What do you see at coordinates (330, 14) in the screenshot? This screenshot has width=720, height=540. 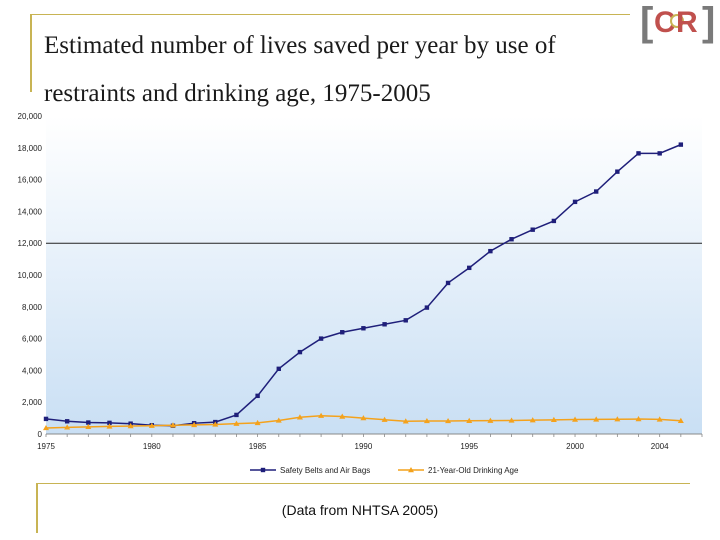 I see `title-rule` at bounding box center [330, 14].